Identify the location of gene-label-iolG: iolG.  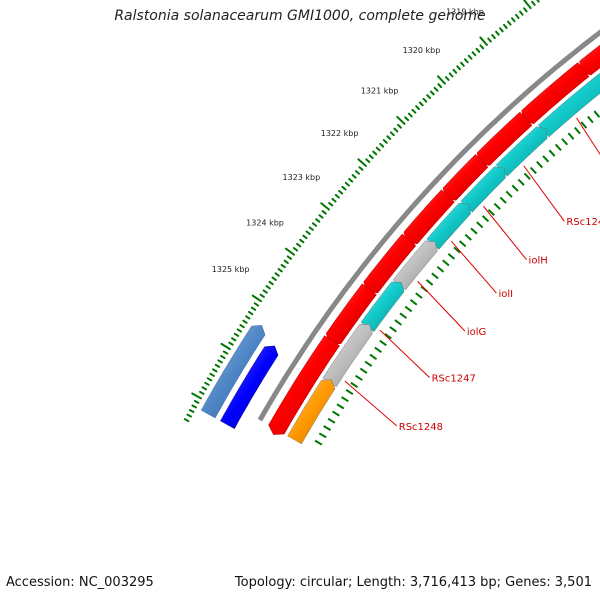
(476, 332).